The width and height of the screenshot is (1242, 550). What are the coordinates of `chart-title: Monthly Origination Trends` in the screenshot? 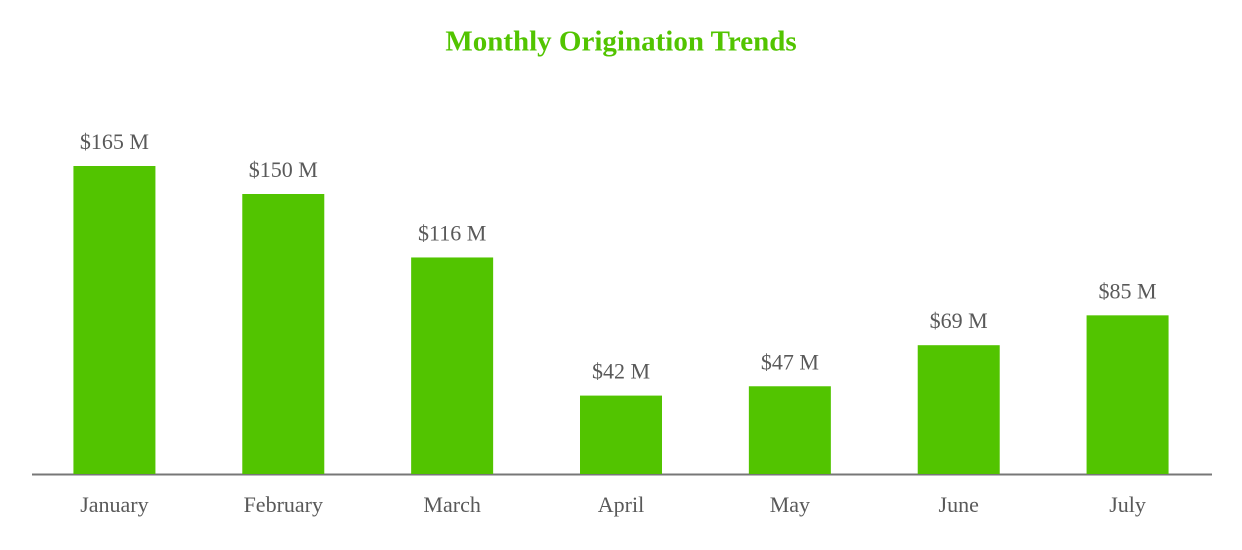 It's located at (620, 42).